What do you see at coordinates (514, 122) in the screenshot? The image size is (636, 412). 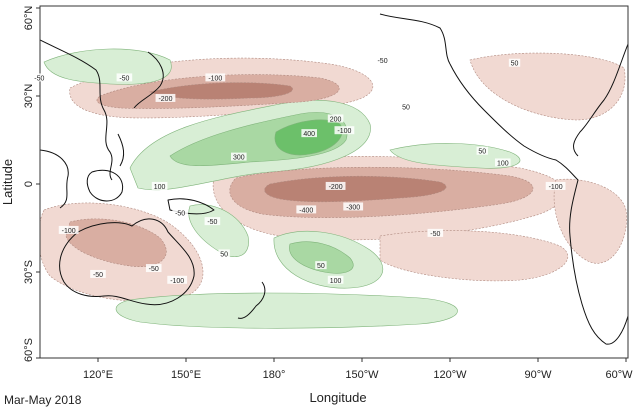 I see `coast-north-america` at bounding box center [514, 122].